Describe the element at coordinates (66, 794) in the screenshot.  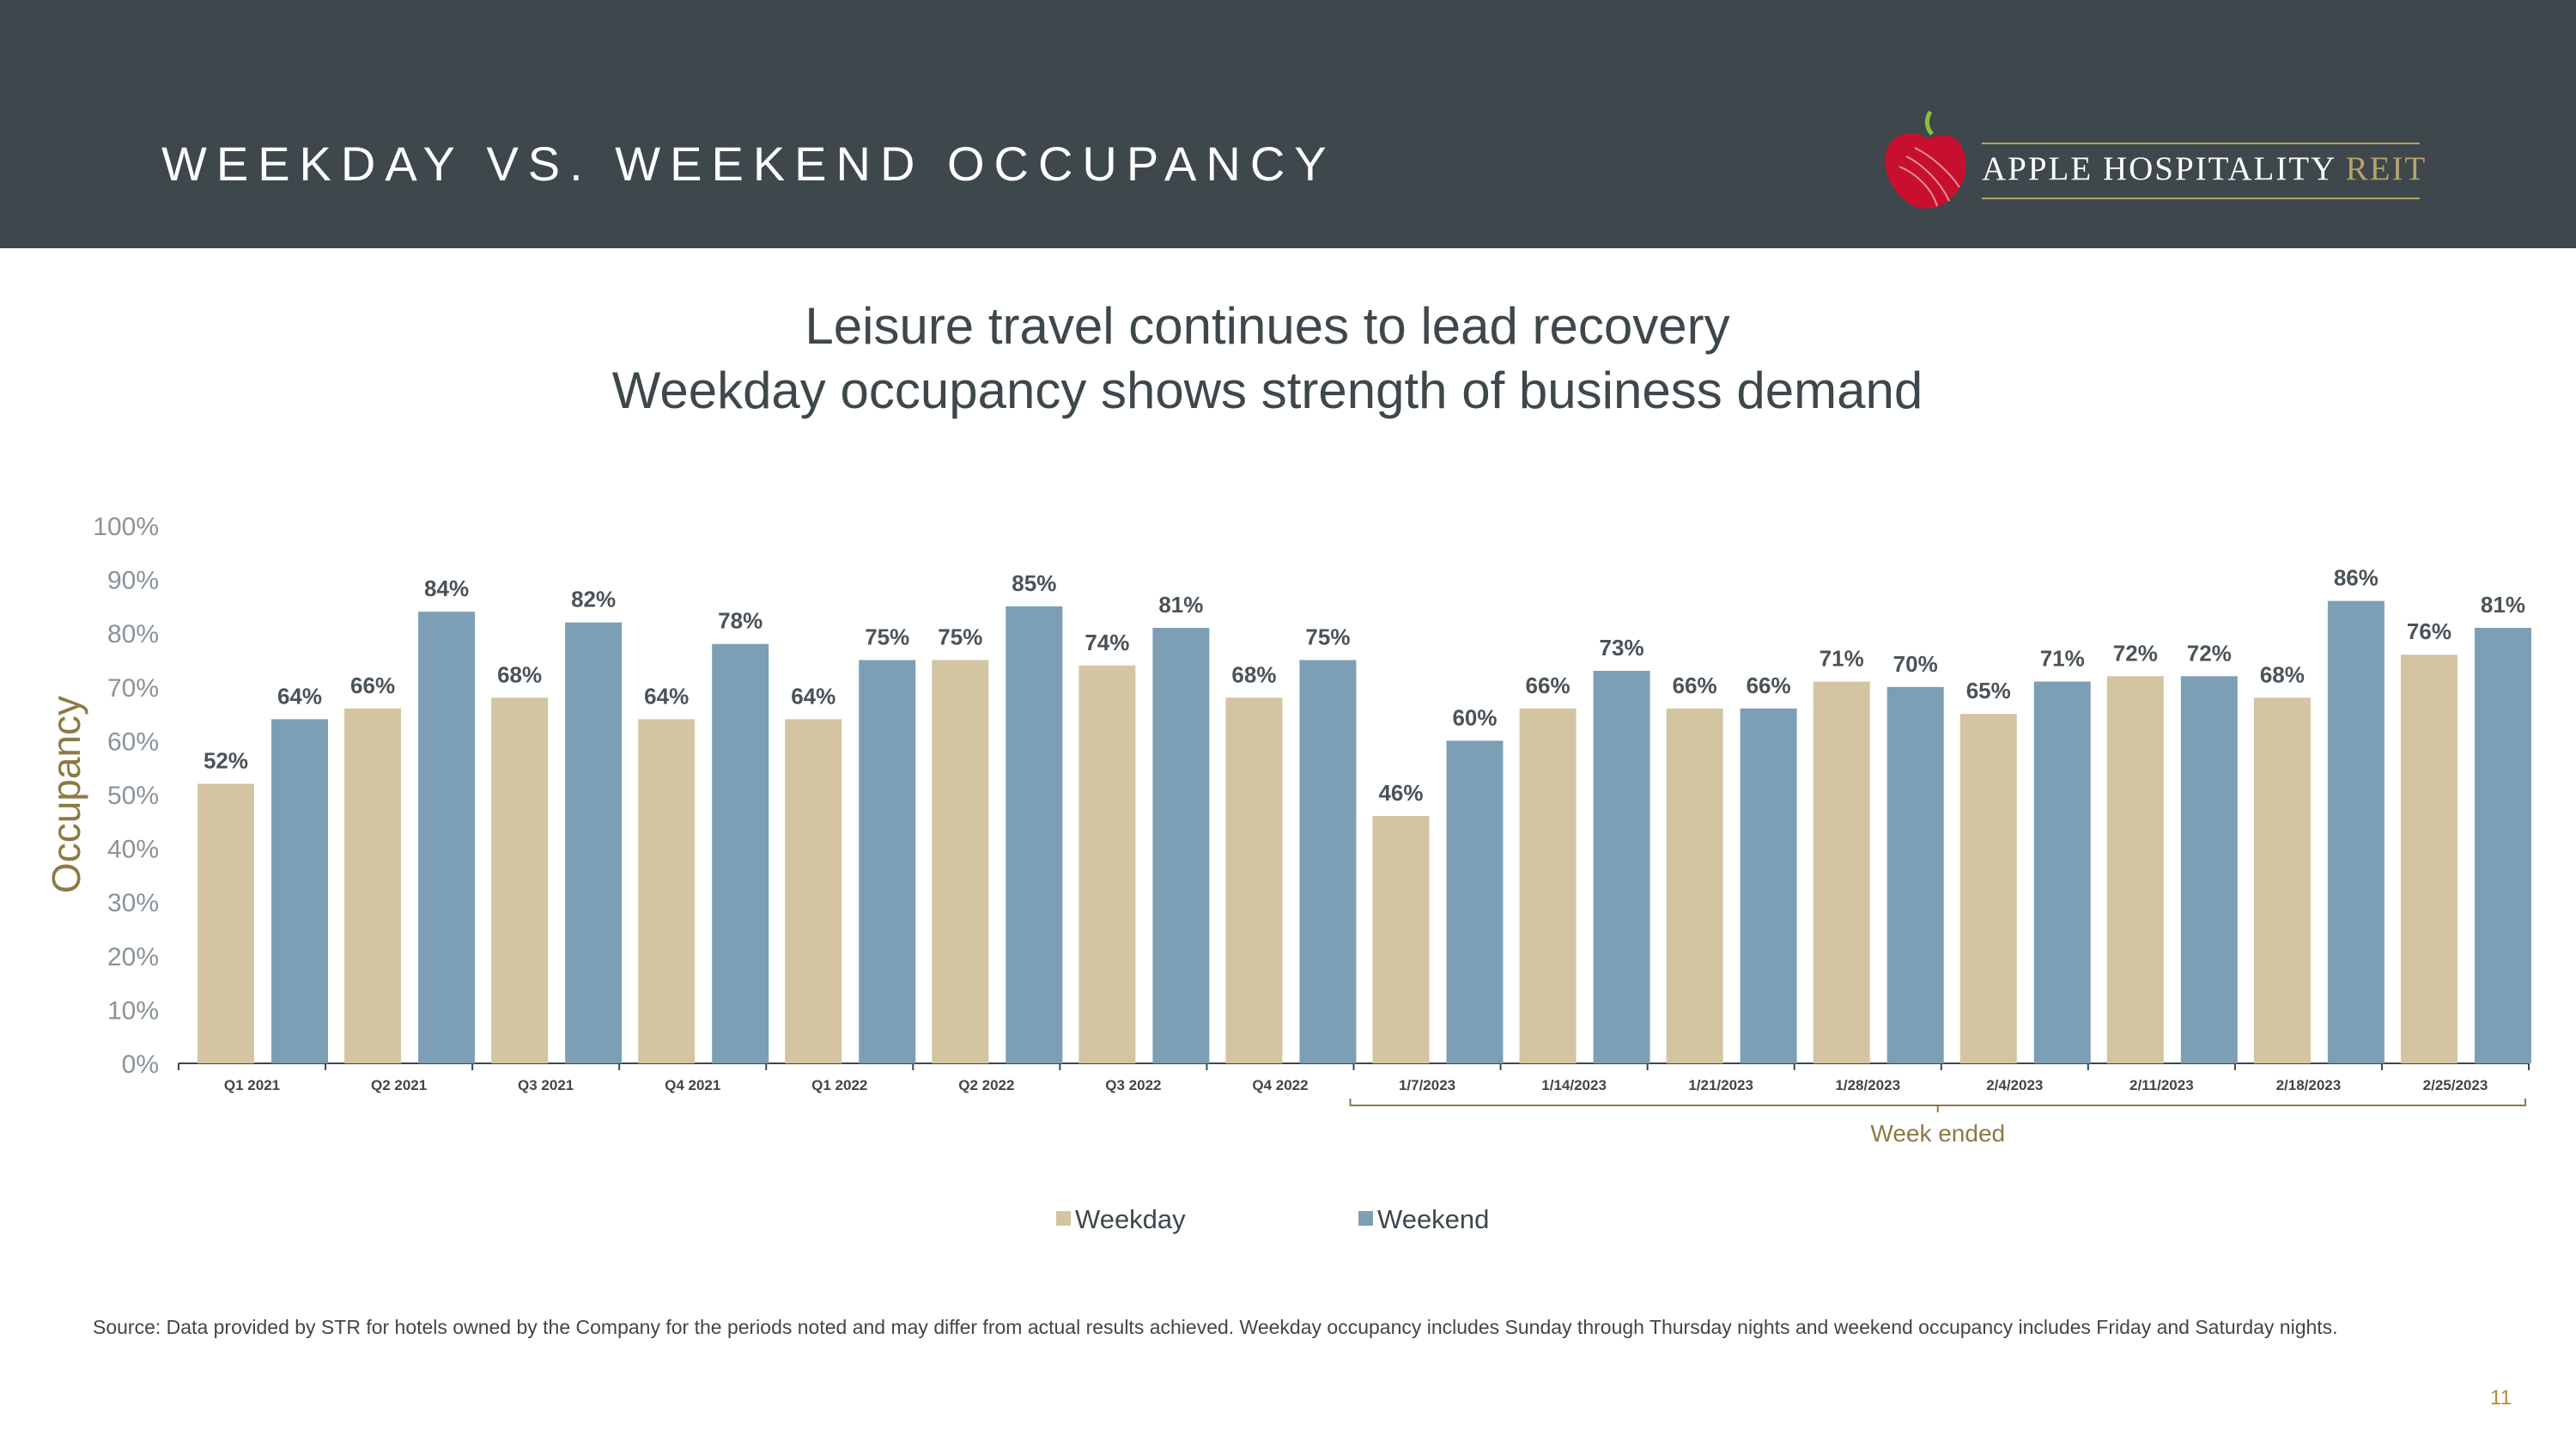
I see `y-axis-label: Occupancy` at that location.